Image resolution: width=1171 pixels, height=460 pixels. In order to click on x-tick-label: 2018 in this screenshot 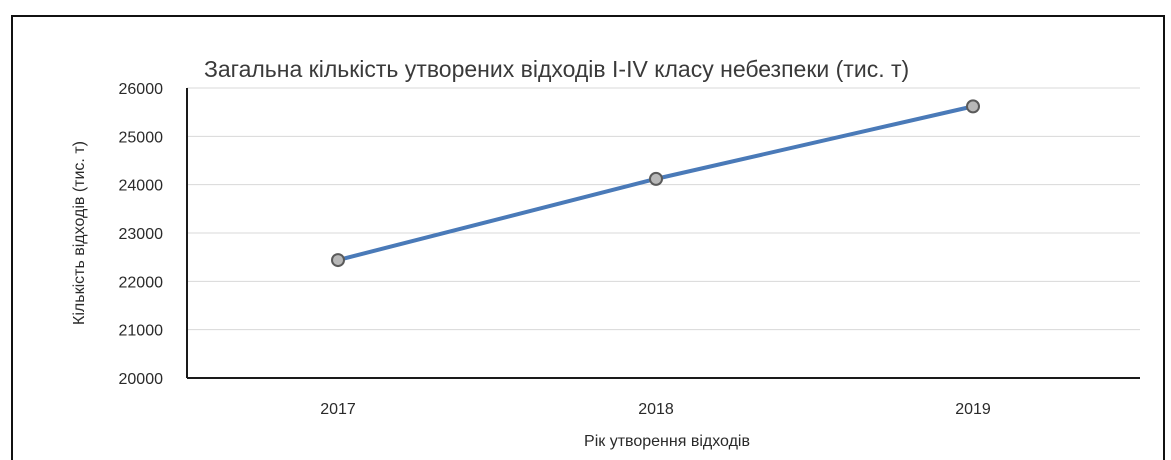, I will do `click(656, 409)`.